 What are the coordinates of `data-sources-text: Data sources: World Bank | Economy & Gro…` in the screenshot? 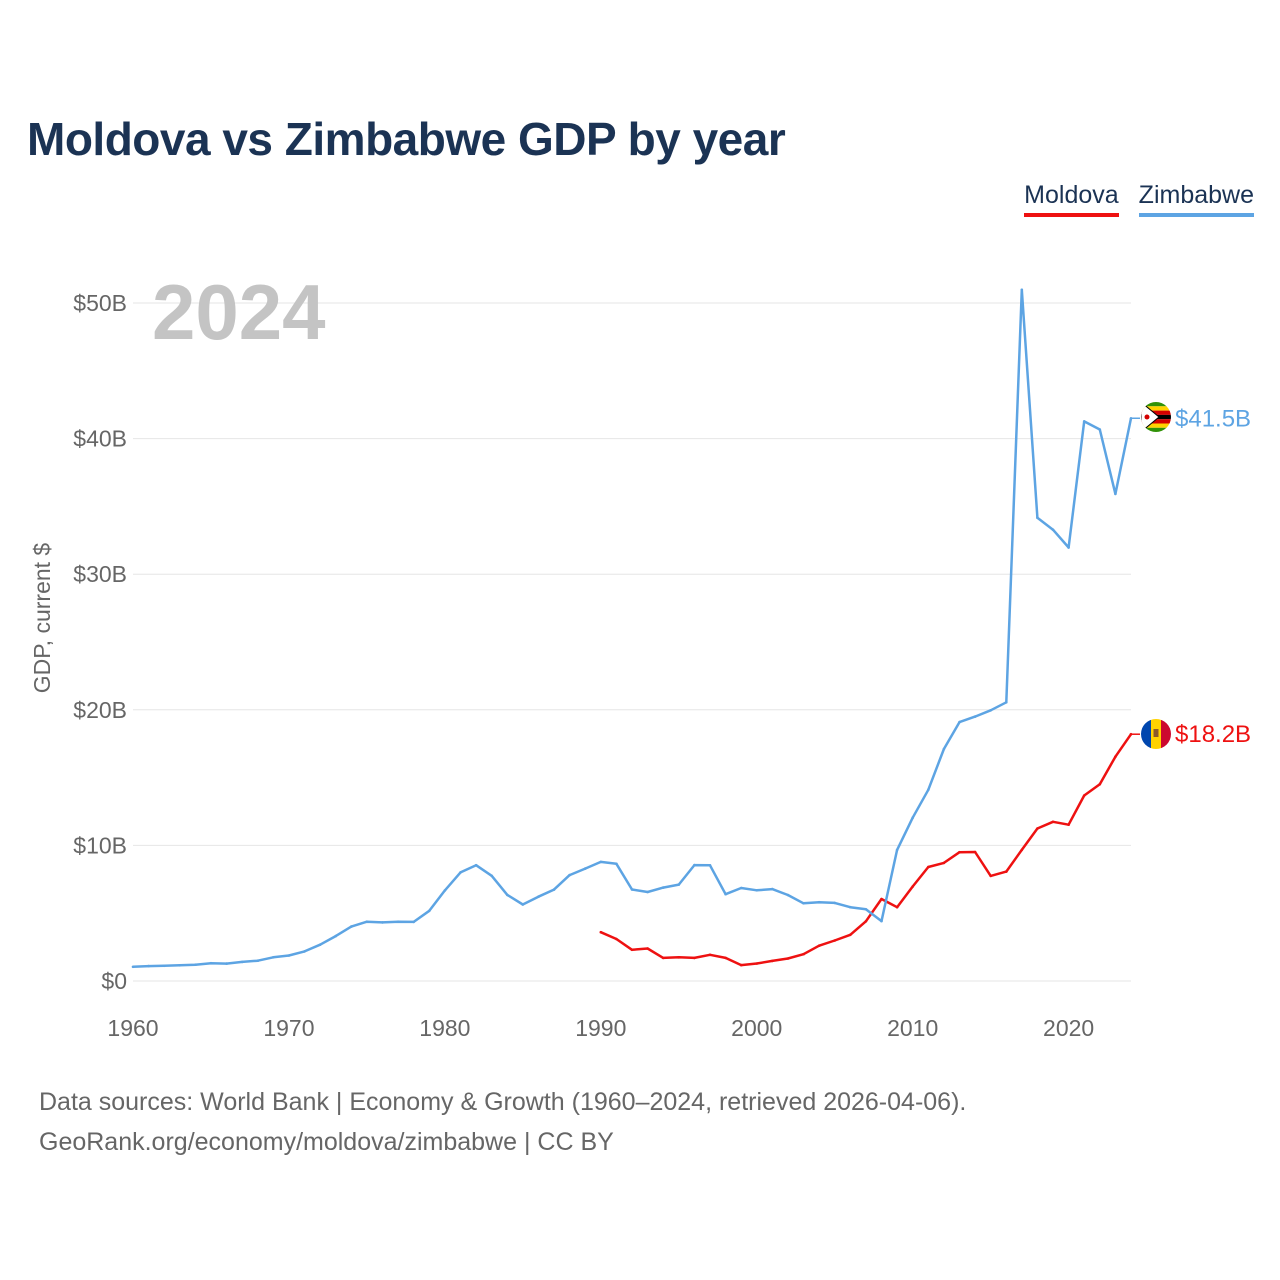 It's located at (503, 1102).